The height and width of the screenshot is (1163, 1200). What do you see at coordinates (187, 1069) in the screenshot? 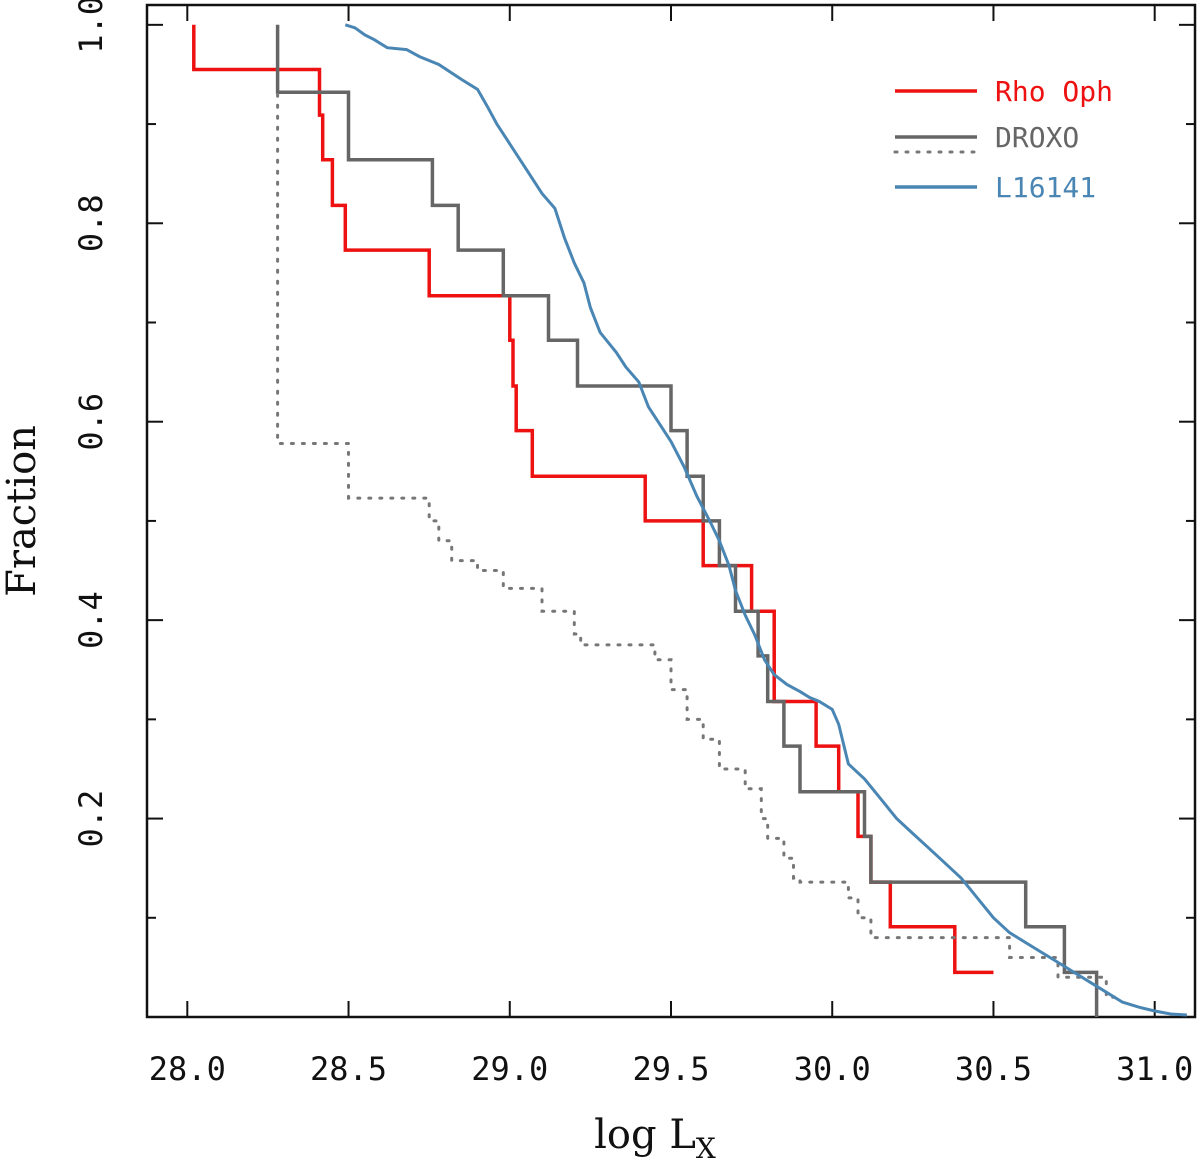
I see `x-tick-label: 28.0` at bounding box center [187, 1069].